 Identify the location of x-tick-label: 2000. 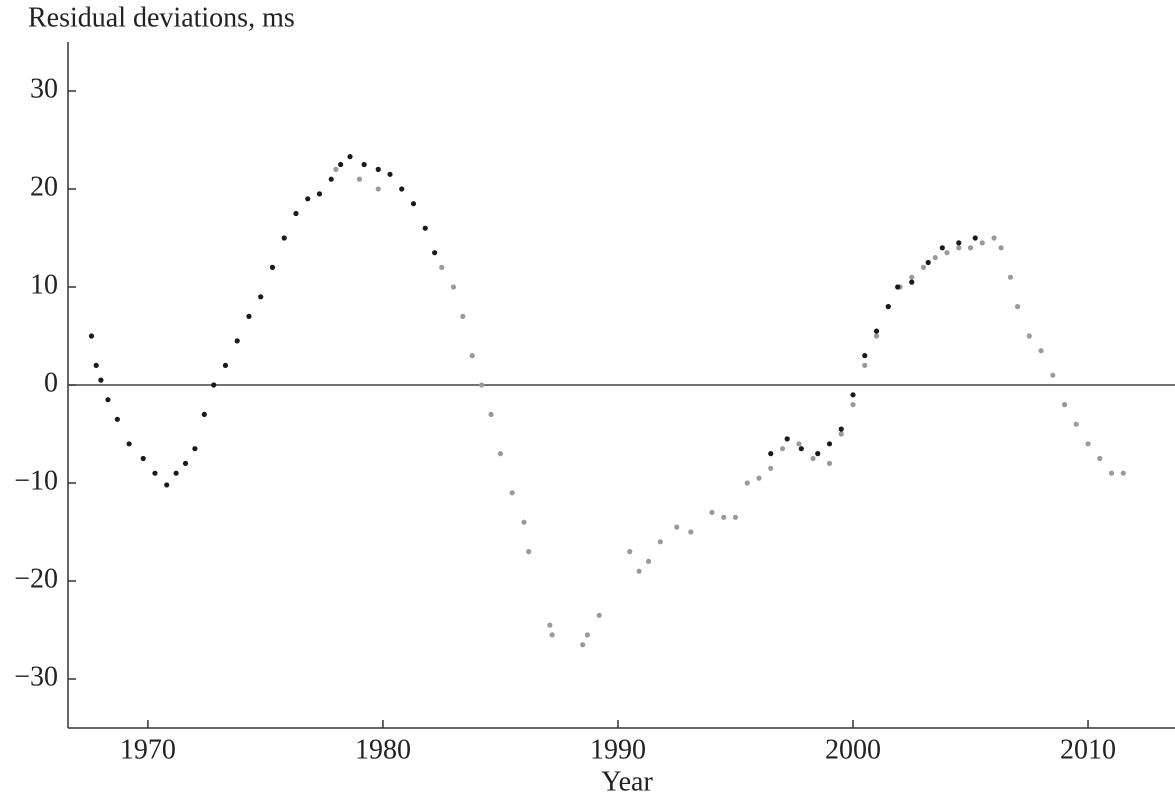
(853, 749).